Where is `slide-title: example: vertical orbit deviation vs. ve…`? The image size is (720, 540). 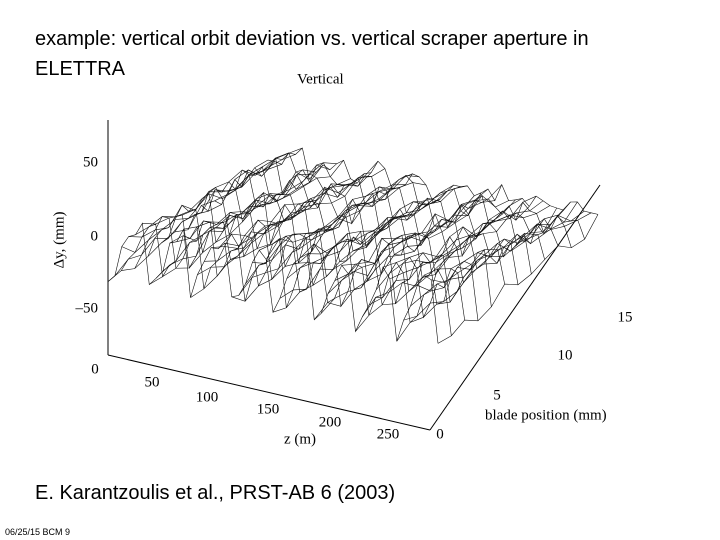
slide-title: example: vertical orbit deviation vs. ve… is located at coordinates (312, 54).